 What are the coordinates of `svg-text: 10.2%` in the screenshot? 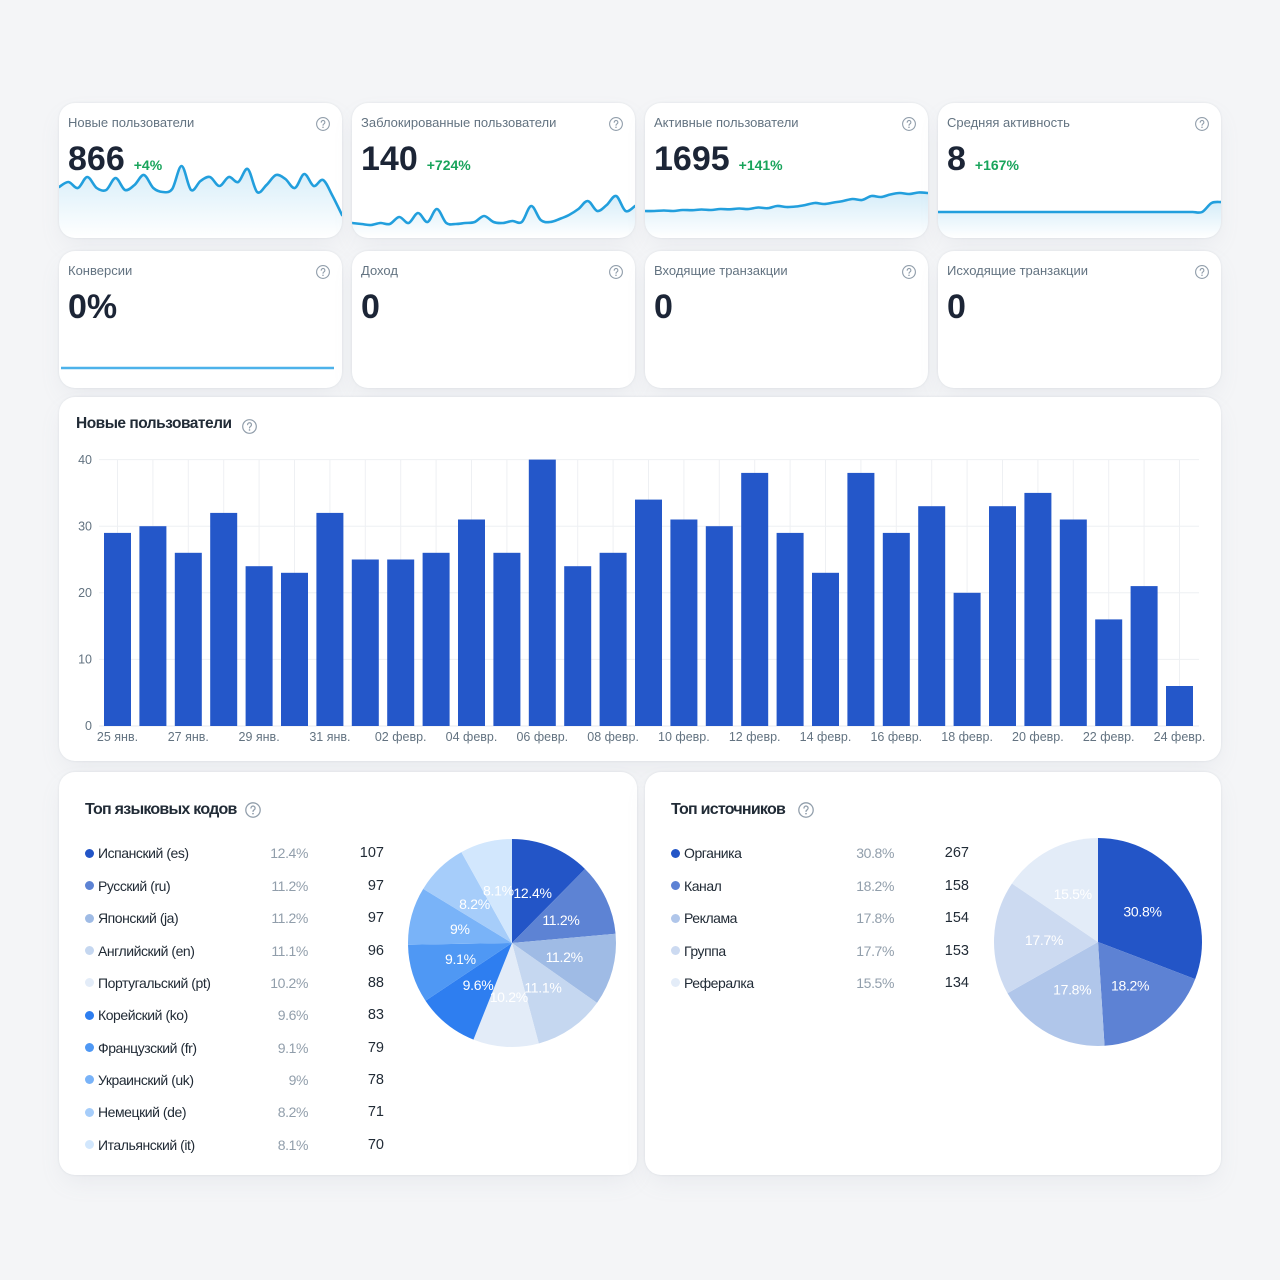 It's located at (509, 997).